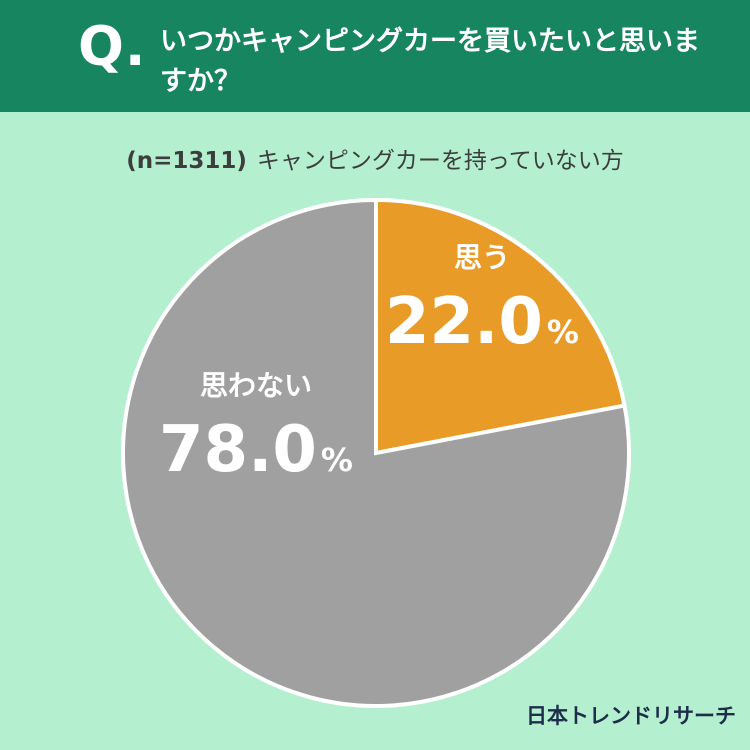 Image resolution: width=750 pixels, height=750 pixels. I want to click on slice-label-2: 思わない, so click(256, 385).